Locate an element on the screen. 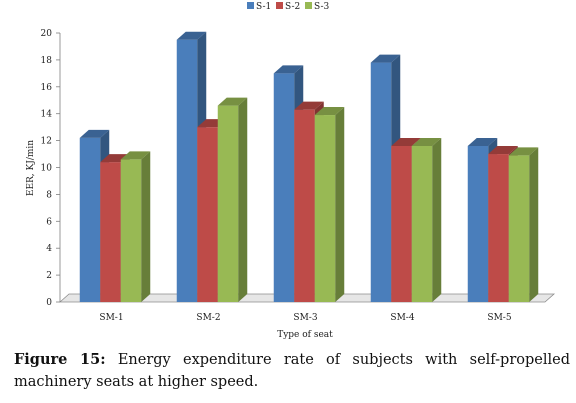  x-tick-label: SM-5 is located at coordinates (499, 318).